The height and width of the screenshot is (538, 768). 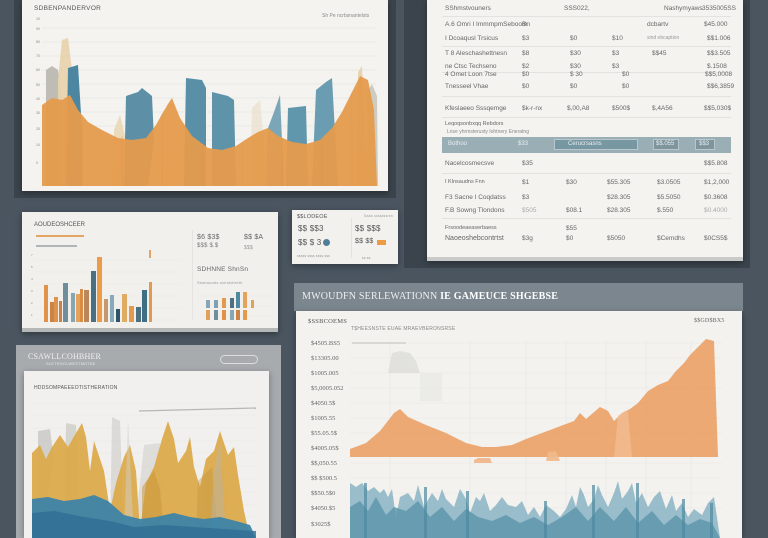 I want to click on table-cell: $$5,0008, so click(x=719, y=74).